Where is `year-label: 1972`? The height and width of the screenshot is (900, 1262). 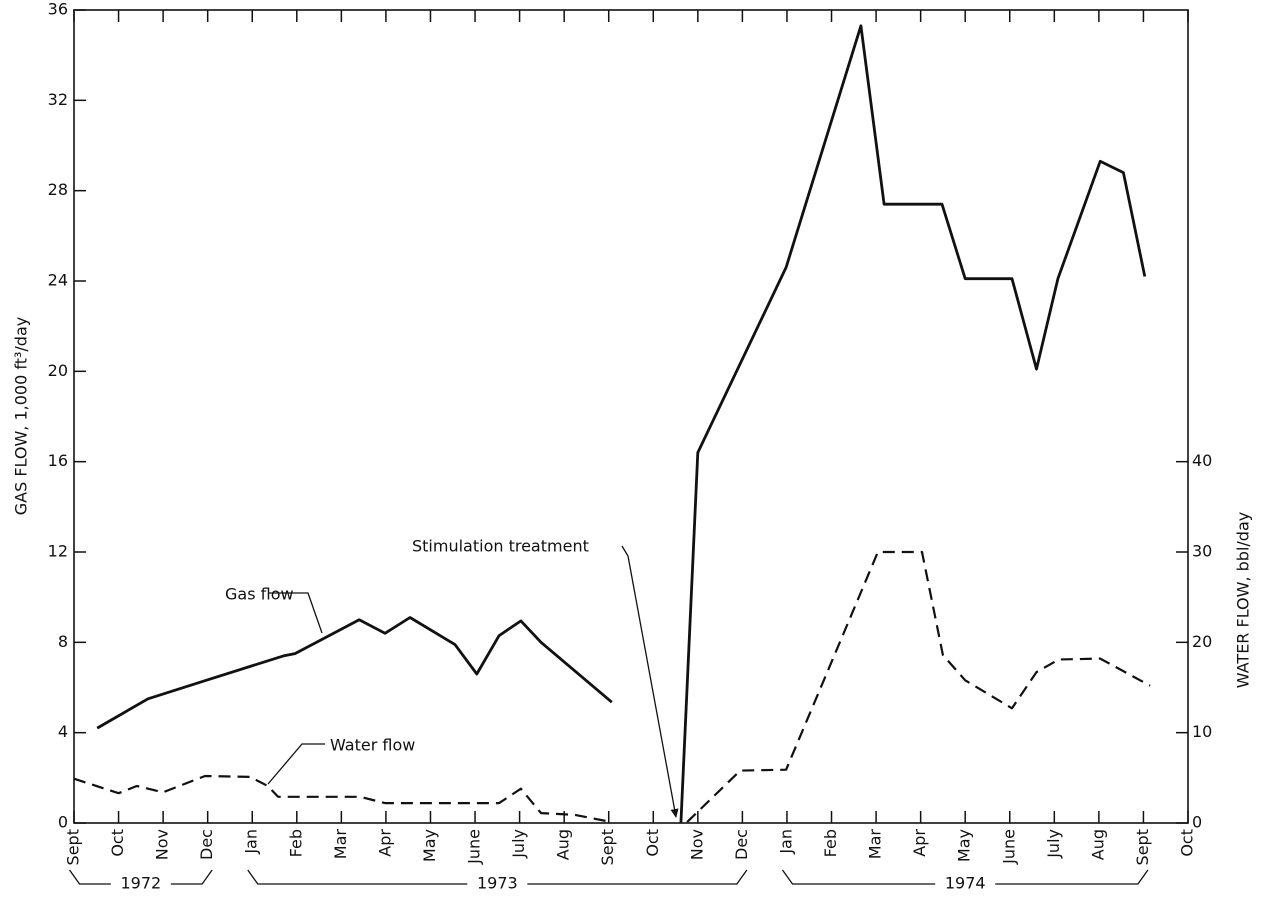
year-label: 1972 is located at coordinates (140, 883).